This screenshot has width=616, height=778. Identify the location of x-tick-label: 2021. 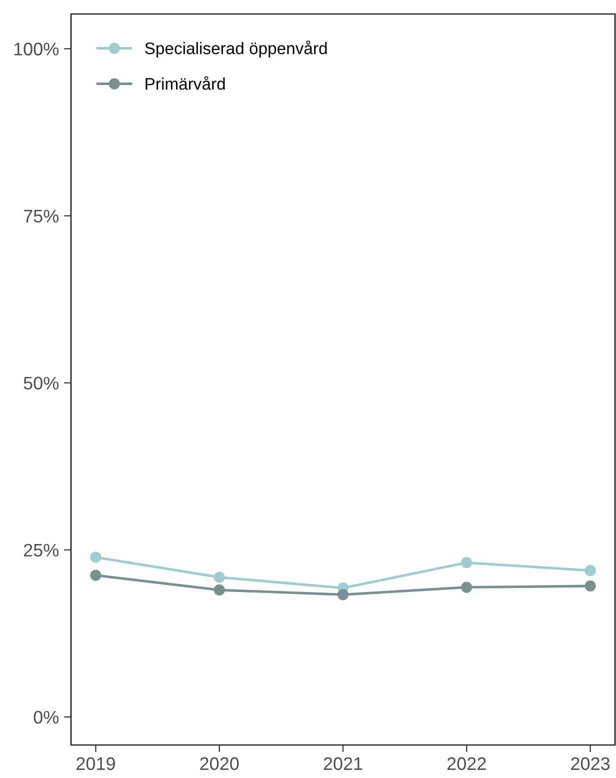
(343, 763).